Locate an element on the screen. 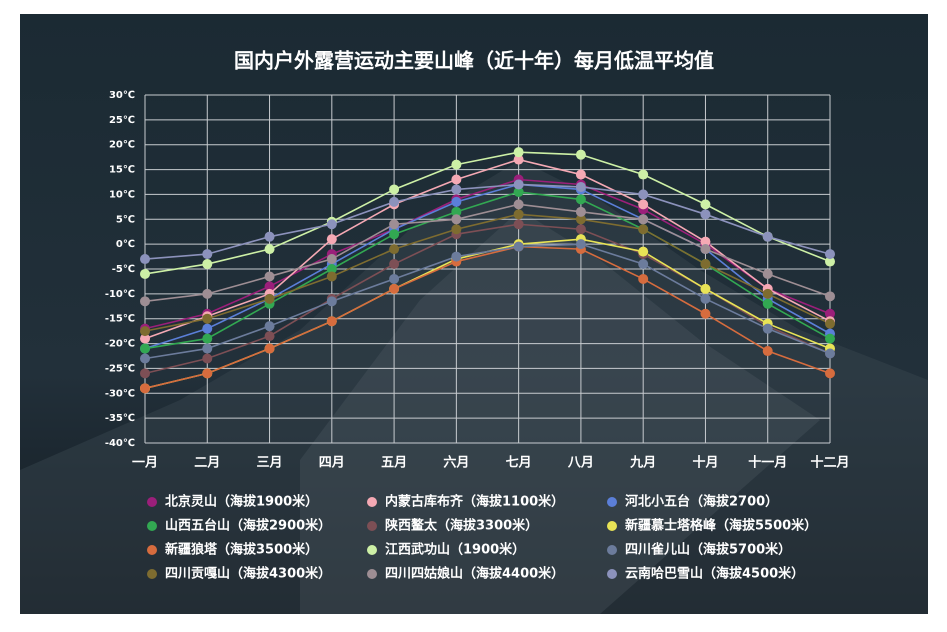 The height and width of the screenshot is (632, 947). y-tick-label: 5℃ is located at coordinates (125, 219).